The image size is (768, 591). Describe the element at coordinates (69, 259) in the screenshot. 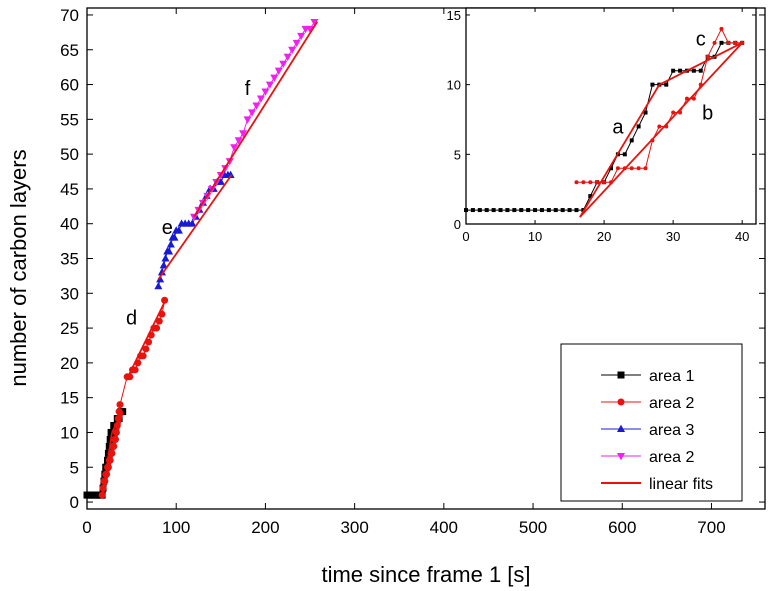

I see `main-y-tick-label: 35` at that location.